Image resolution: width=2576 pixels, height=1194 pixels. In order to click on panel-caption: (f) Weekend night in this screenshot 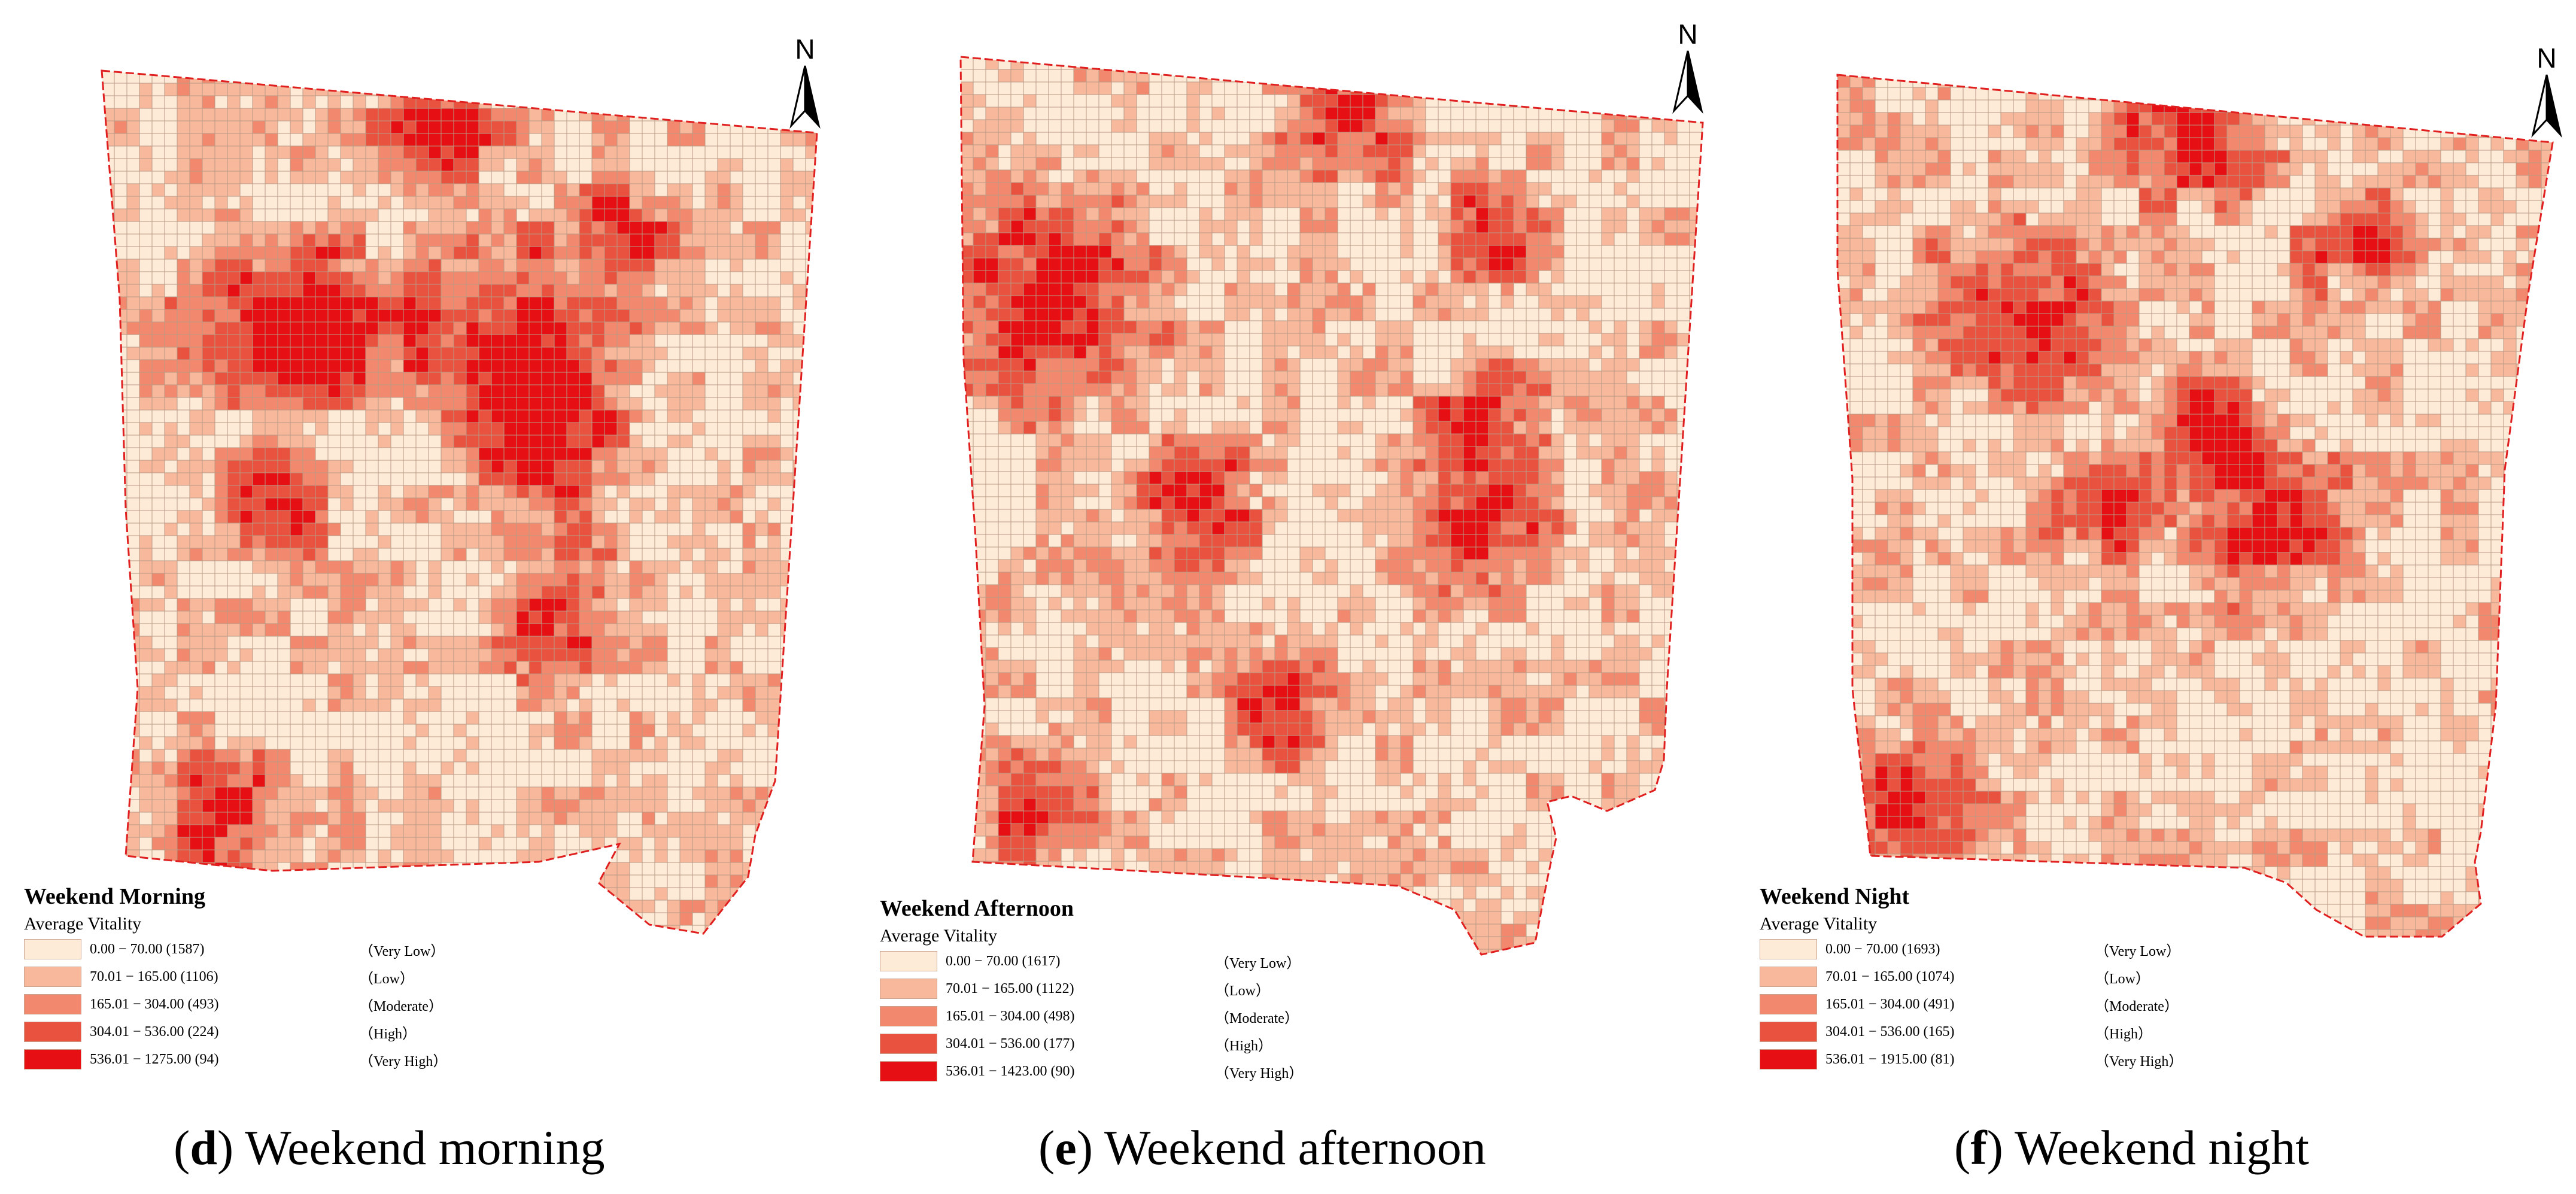, I will do `click(2132, 1147)`.